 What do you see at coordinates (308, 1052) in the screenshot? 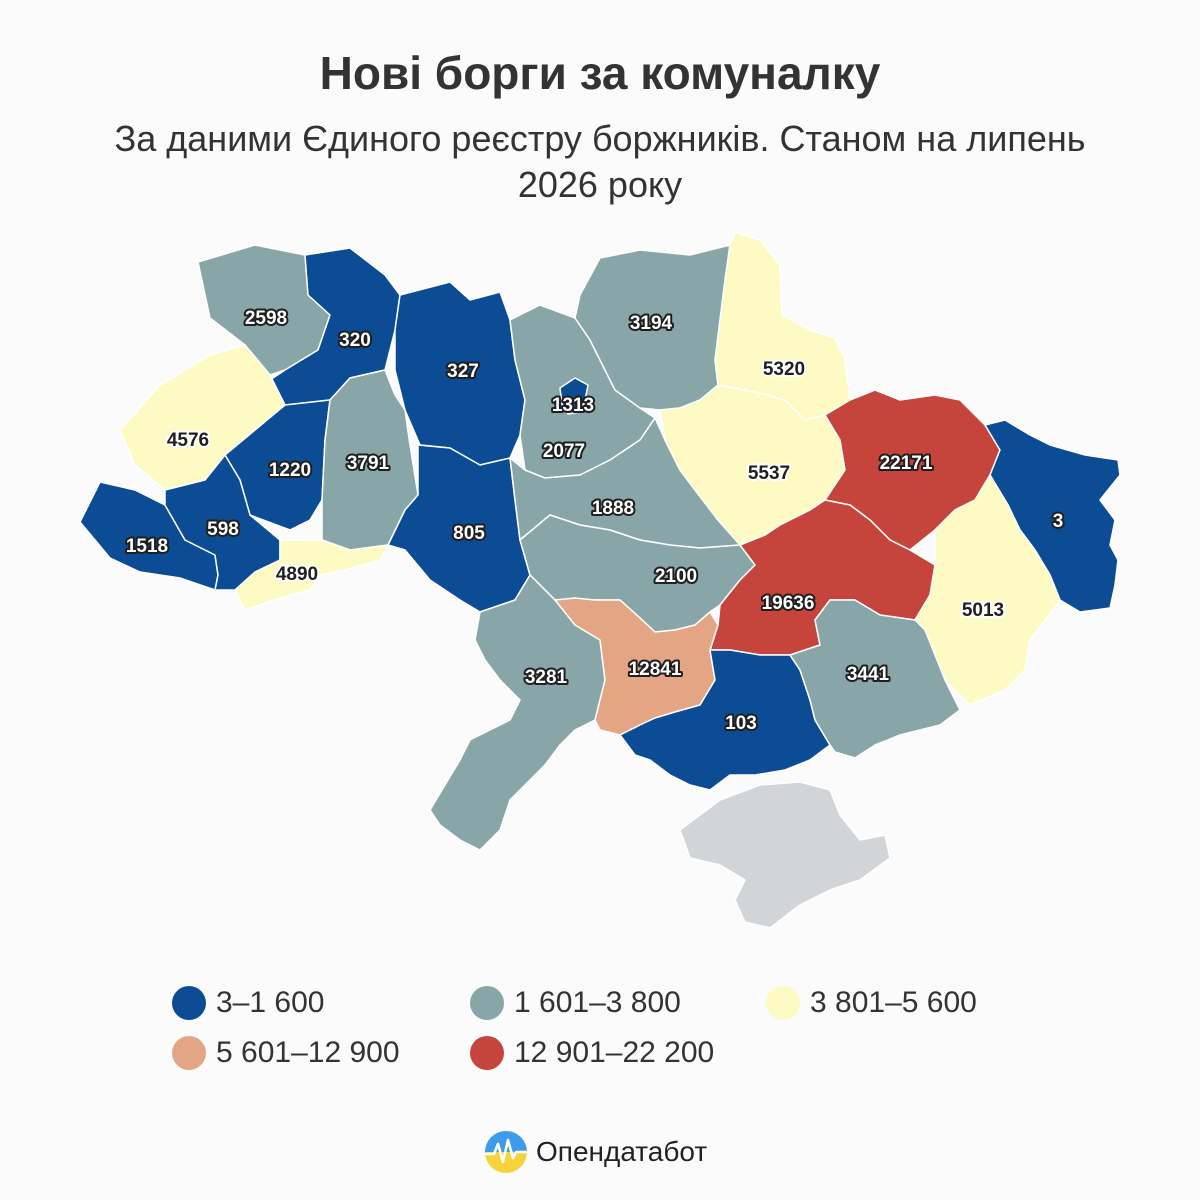
I see `legend-label: 5 601–12 900` at bounding box center [308, 1052].